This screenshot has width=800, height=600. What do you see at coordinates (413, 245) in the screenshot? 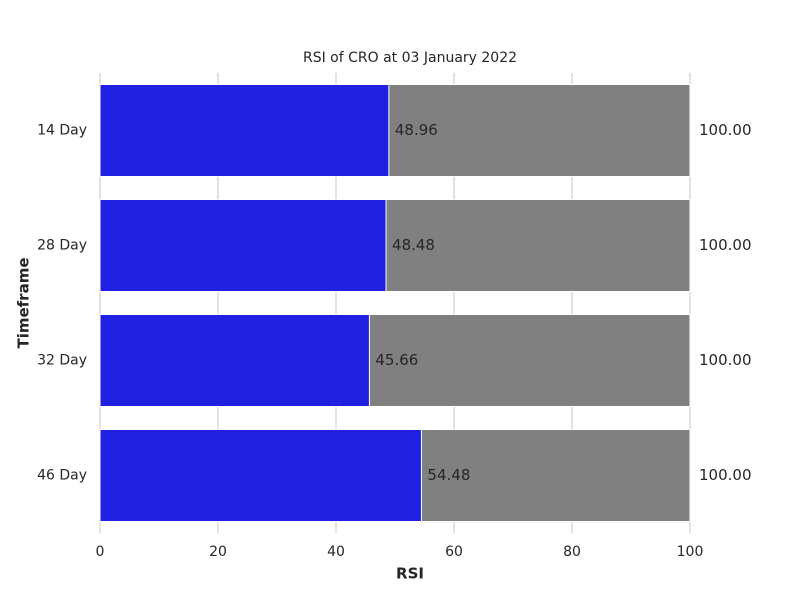
I see `value-label: 48.48` at bounding box center [413, 245].